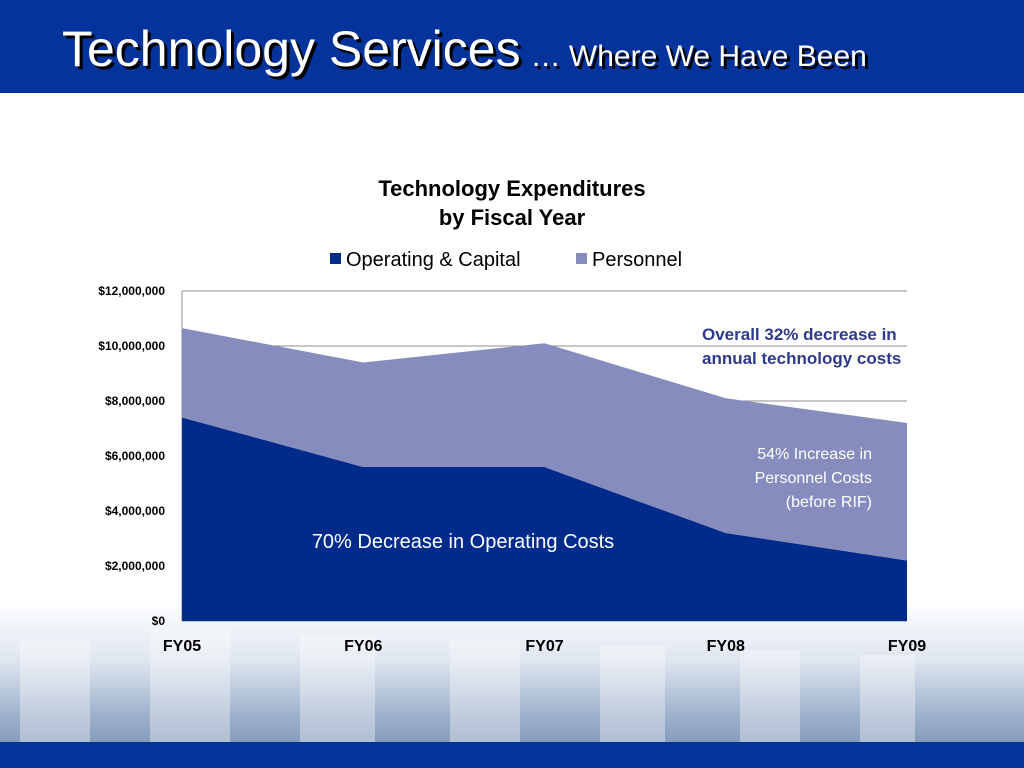 The width and height of the screenshot is (1024, 768). Describe the element at coordinates (135, 456) in the screenshot. I see `y-tick-label: $6,000,000` at that location.